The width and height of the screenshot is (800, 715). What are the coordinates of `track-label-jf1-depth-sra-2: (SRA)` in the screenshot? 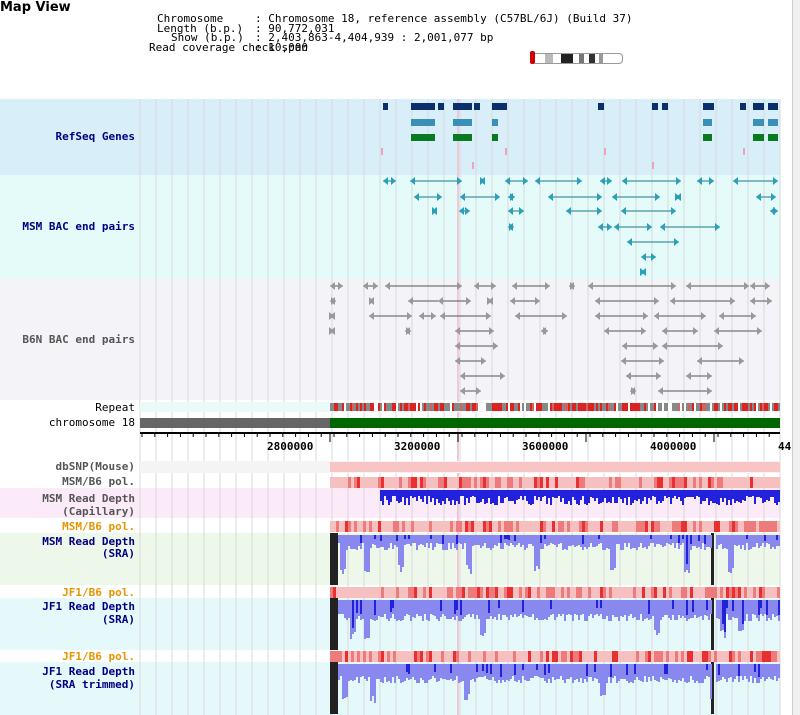 It's located at (118, 619).